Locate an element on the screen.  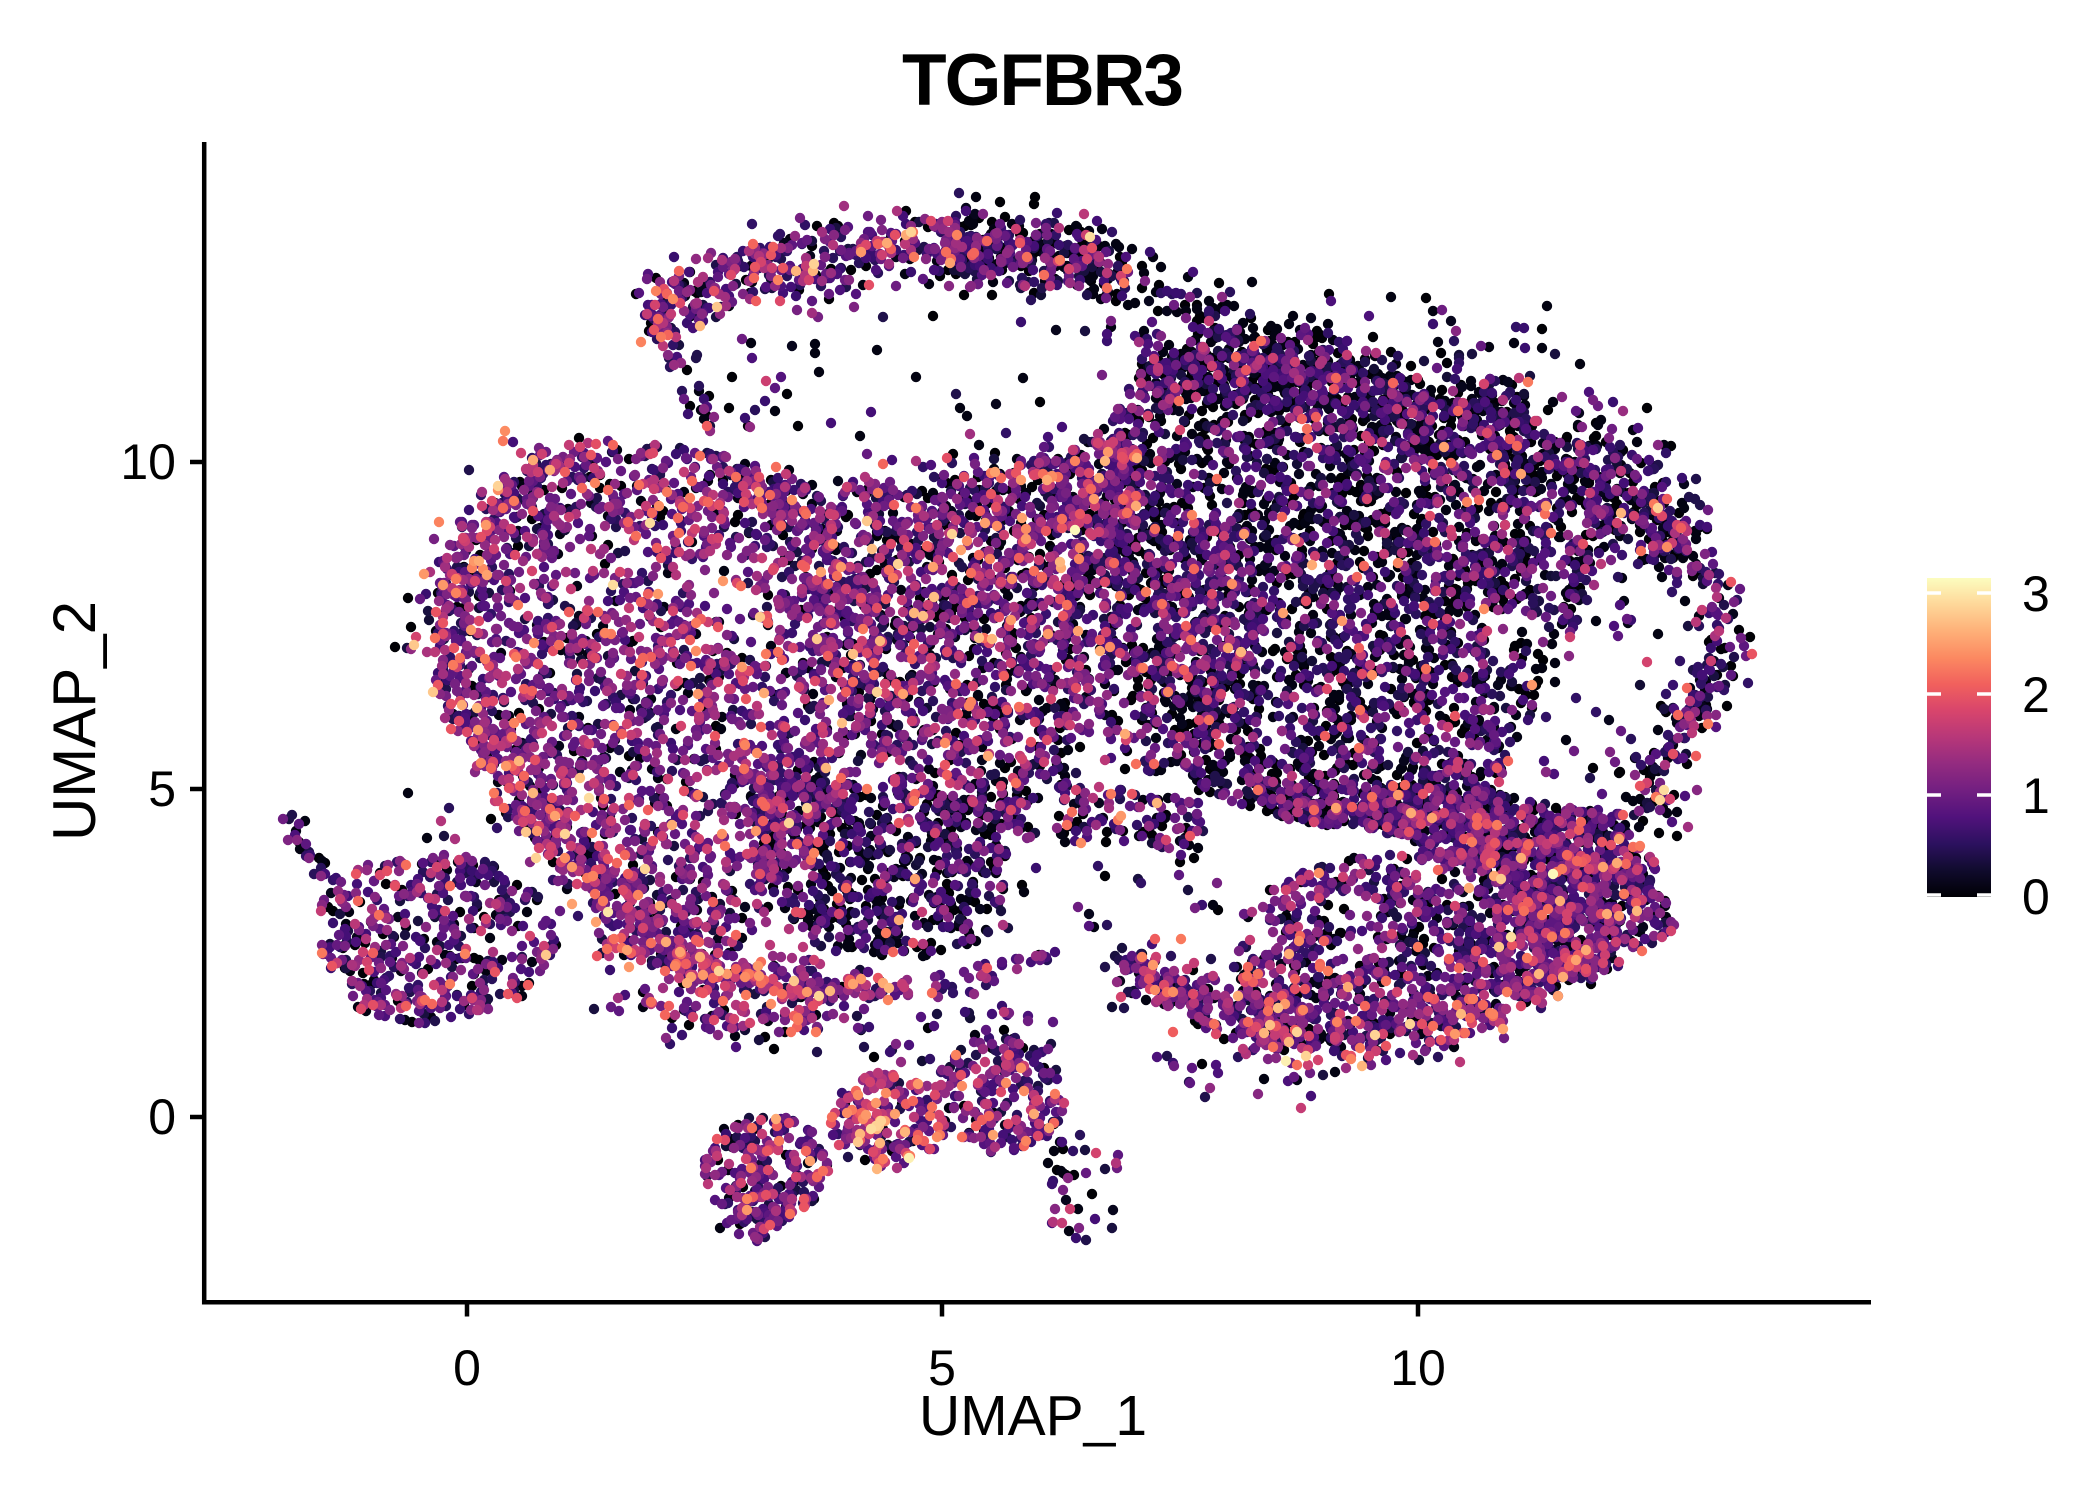
svg-text: UMAP_1 is located at coordinates (1033, 1416).